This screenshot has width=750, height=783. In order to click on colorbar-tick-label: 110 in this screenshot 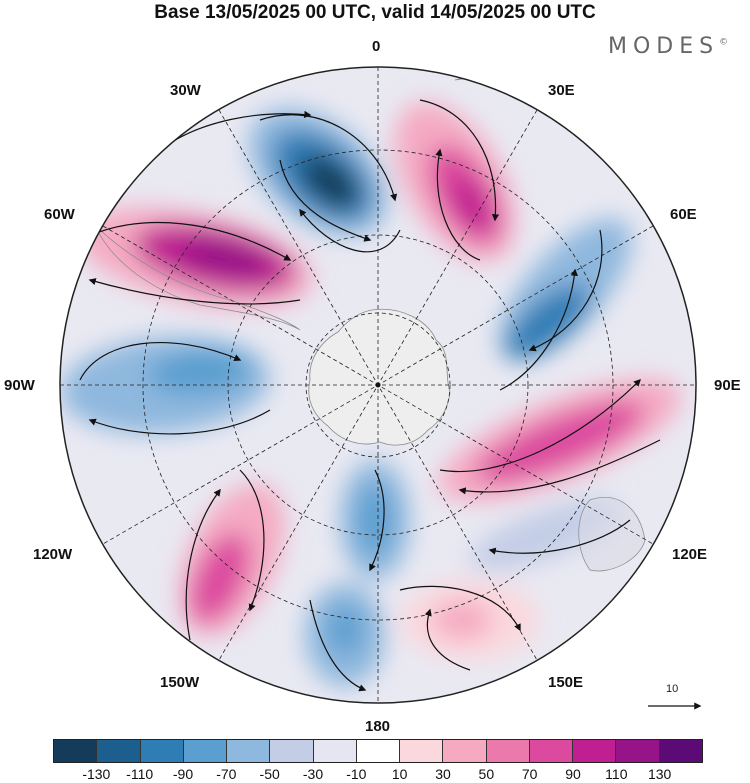, I will do `click(616, 774)`.